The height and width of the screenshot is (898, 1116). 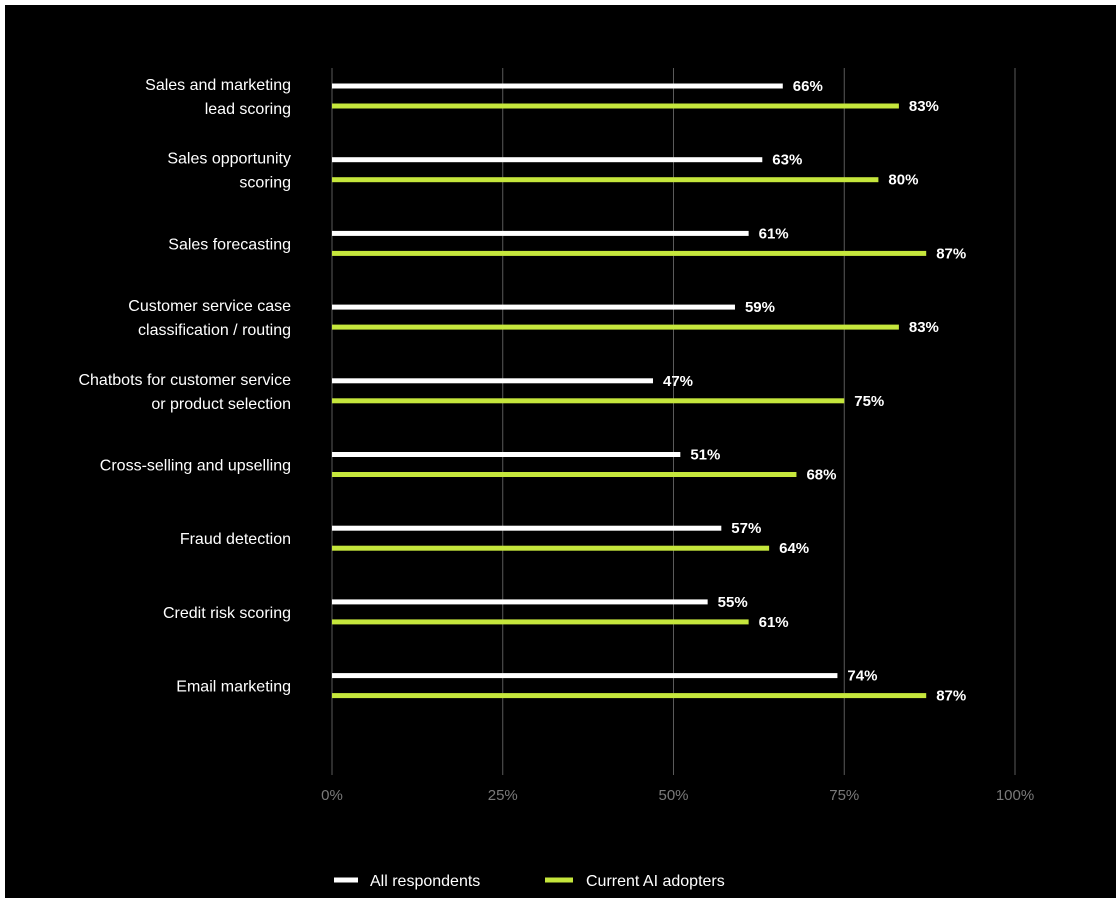 What do you see at coordinates (227, 613) in the screenshot?
I see `category-label: Credit risk scoring` at bounding box center [227, 613].